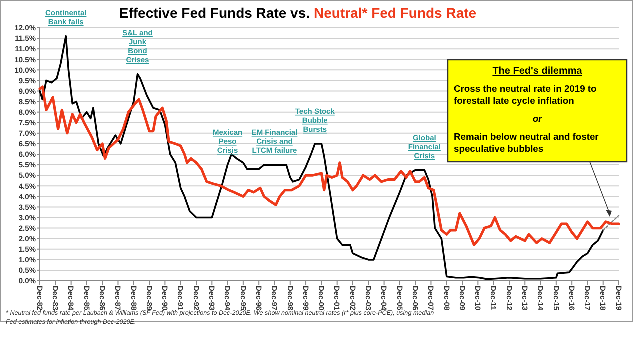  I want to click on annotation: or, so click(538, 118).